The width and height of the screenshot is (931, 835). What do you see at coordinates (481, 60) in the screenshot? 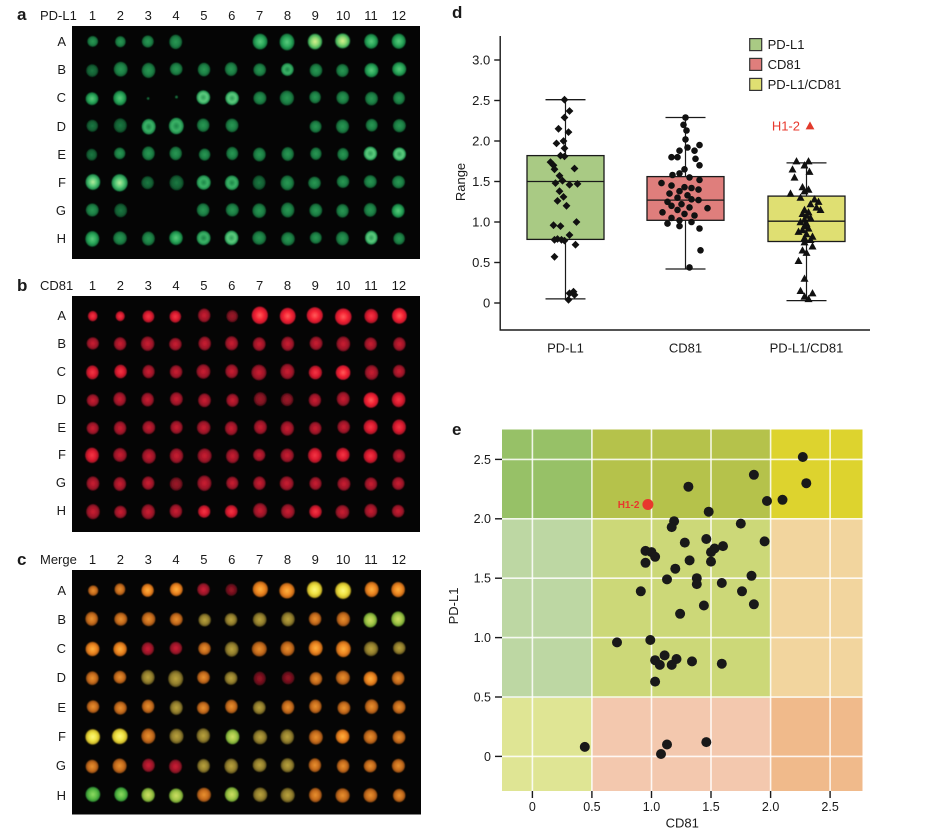
I see `svg-text: 3.0` at bounding box center [481, 60].